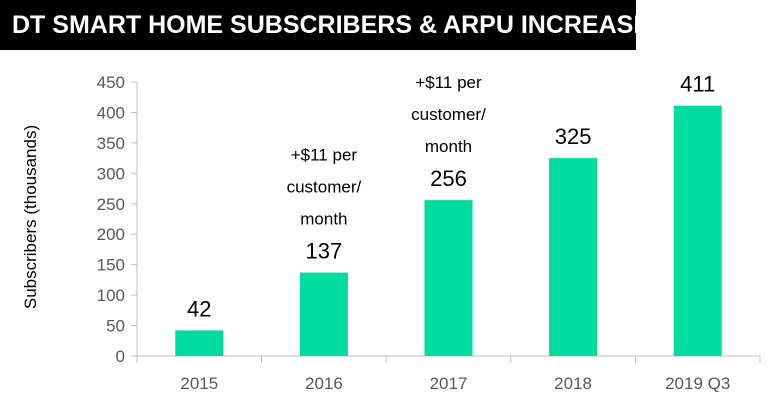 The image size is (776, 419). What do you see at coordinates (697, 383) in the screenshot?
I see `x-tick-label: 2019 Q3` at bounding box center [697, 383].